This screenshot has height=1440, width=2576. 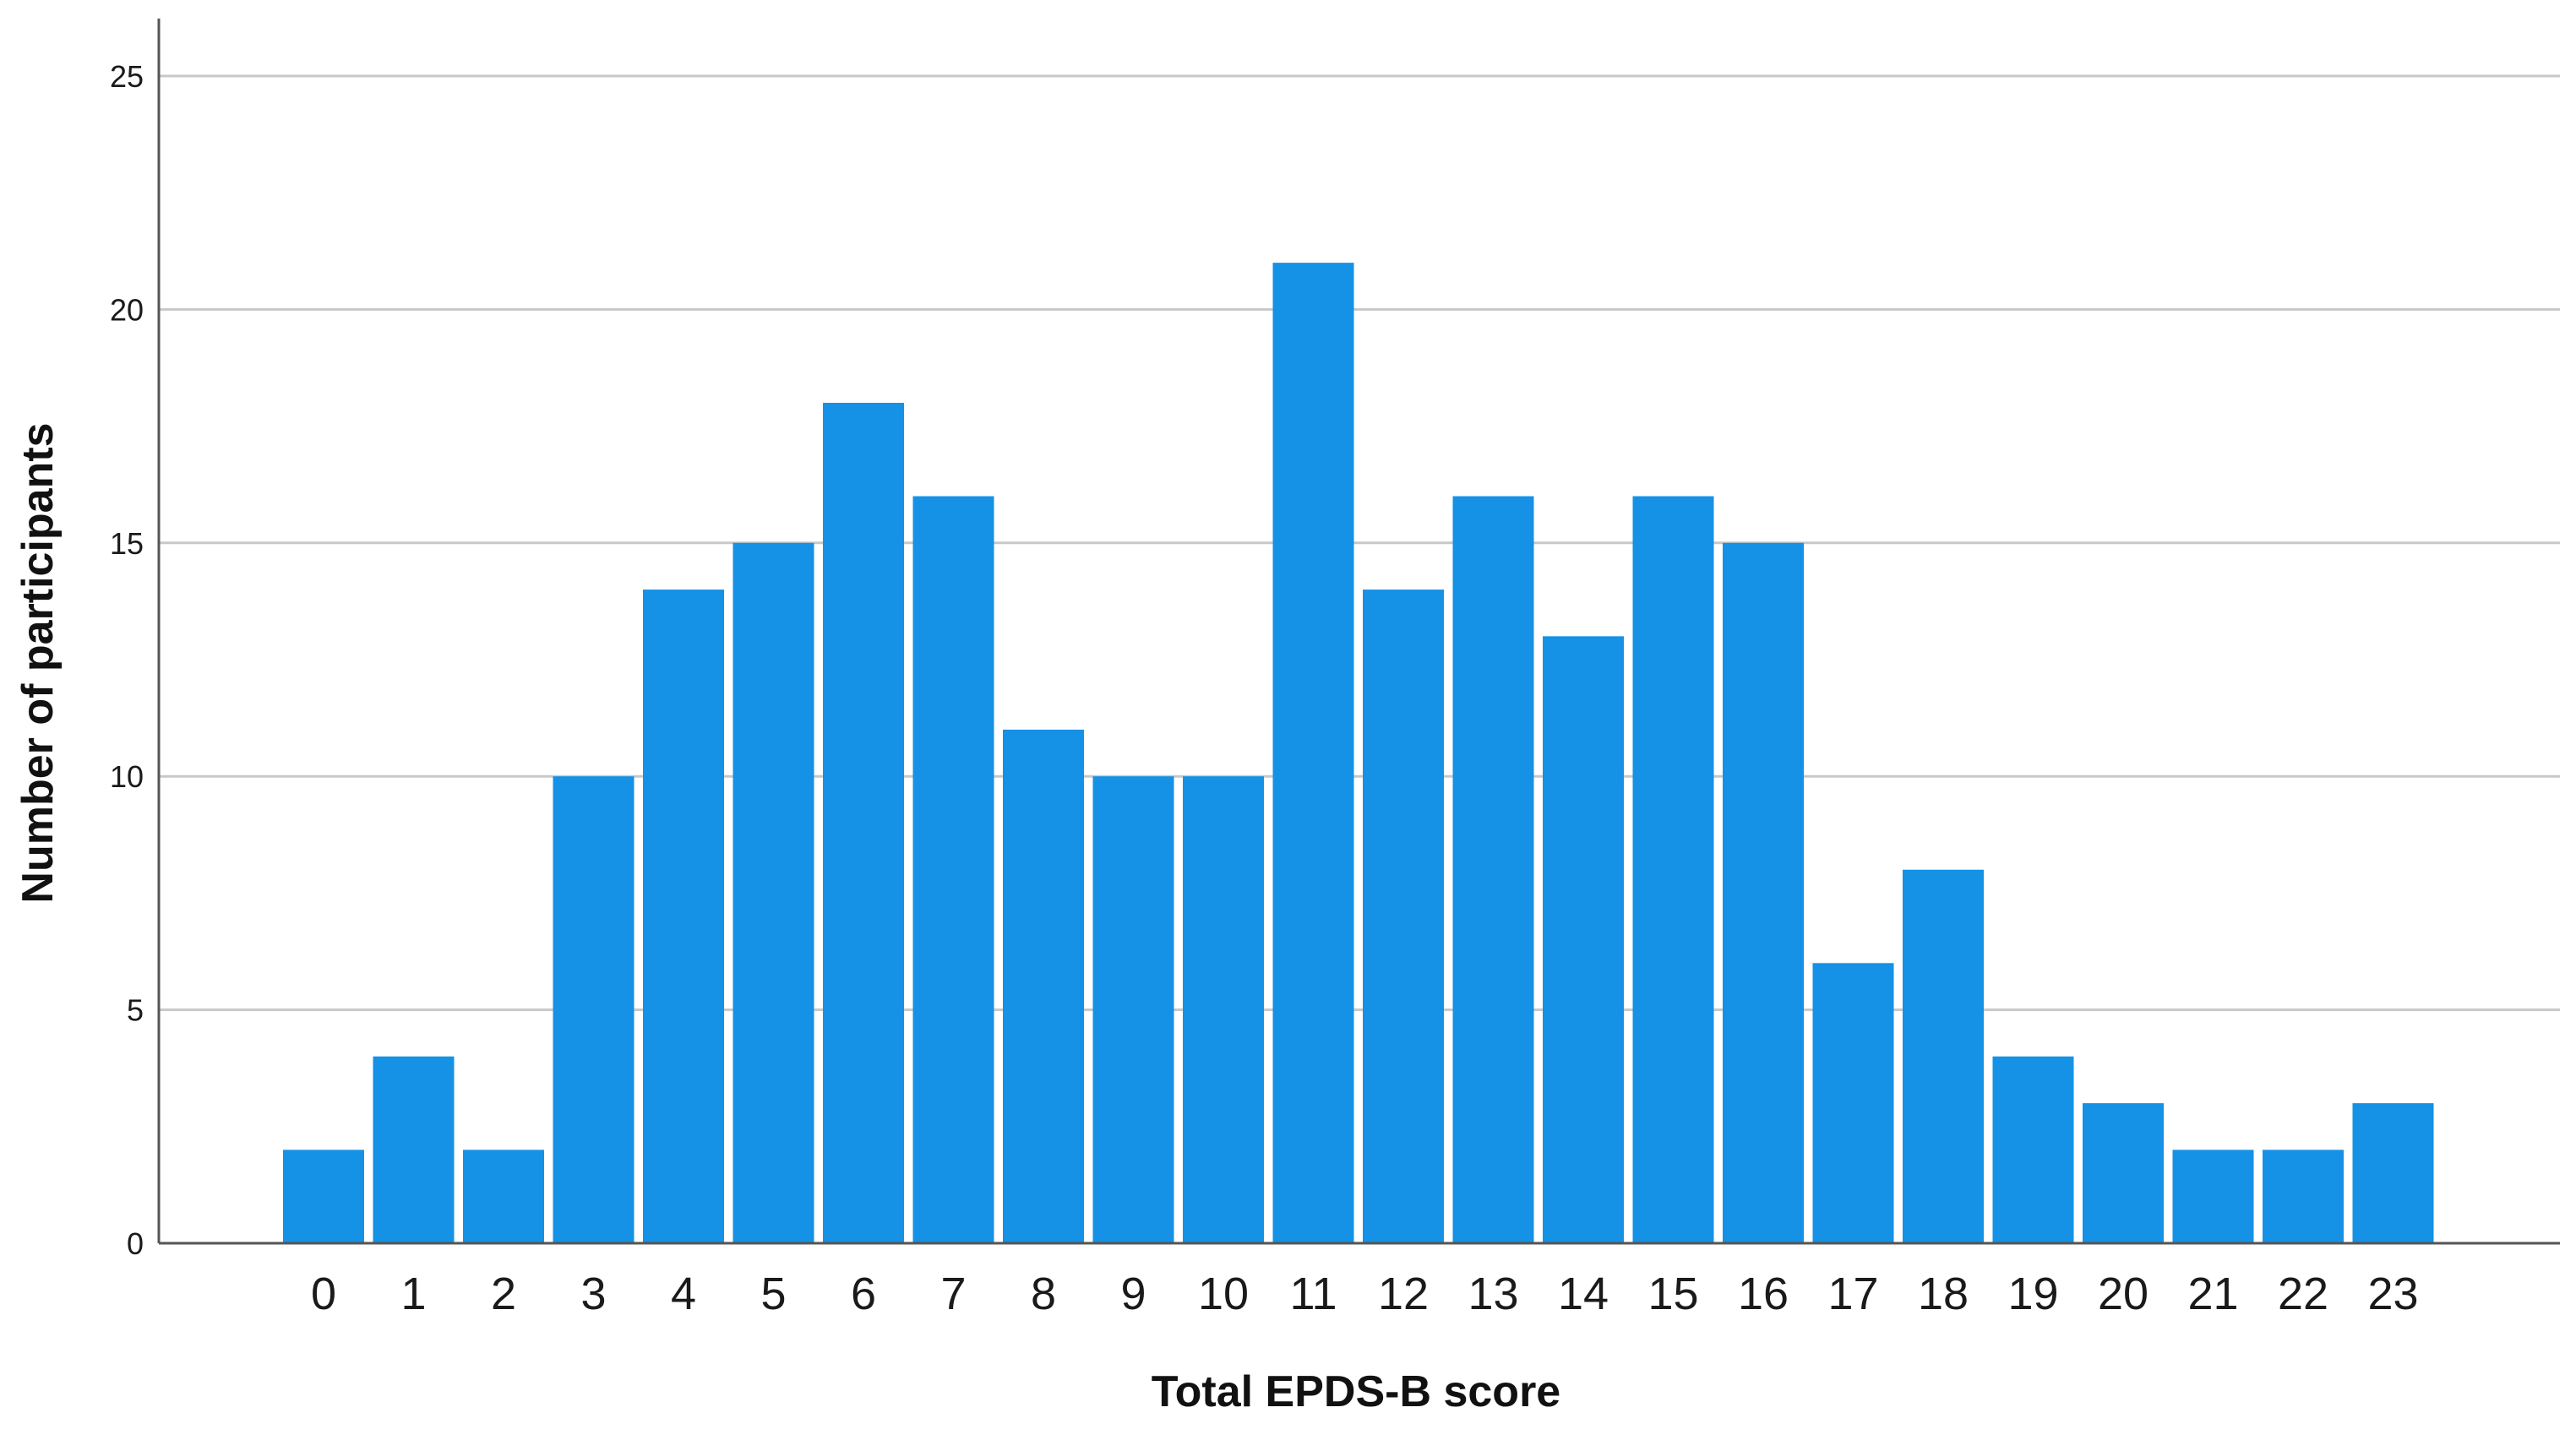 What do you see at coordinates (127, 543) in the screenshot?
I see `y-tick-label: 15` at bounding box center [127, 543].